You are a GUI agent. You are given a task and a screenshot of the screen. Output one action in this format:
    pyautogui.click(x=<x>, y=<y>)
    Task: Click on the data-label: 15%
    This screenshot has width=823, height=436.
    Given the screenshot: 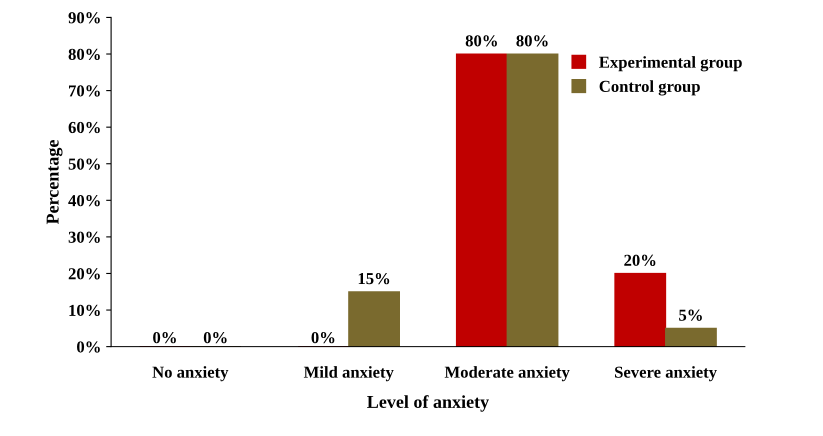 What is the action you would take?
    pyautogui.click(x=374, y=278)
    